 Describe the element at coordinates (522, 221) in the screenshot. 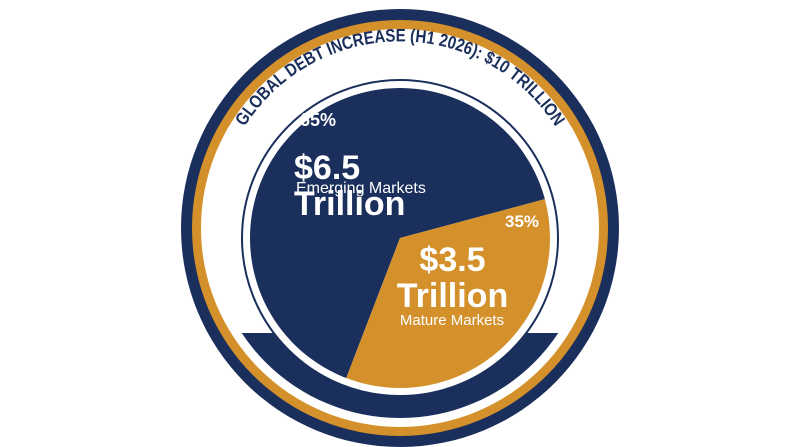

I see `percent-label: 35%` at that location.